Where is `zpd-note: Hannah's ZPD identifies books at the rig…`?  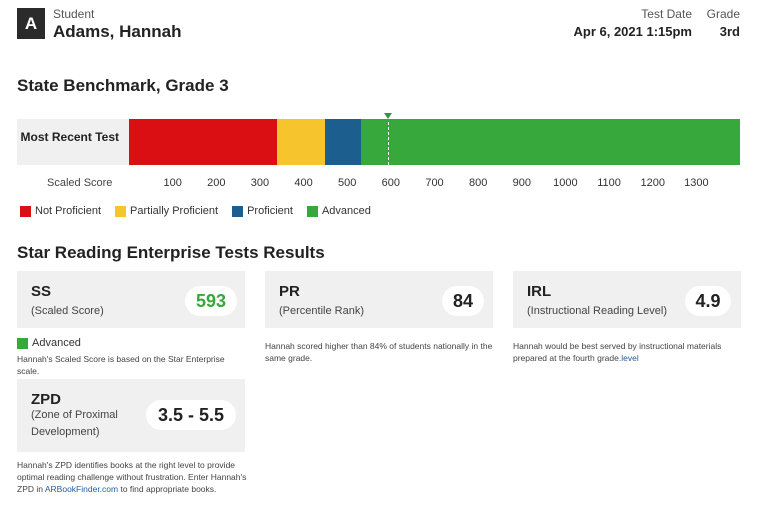
zpd-note: Hannah's ZPD identifies books at the rig… is located at coordinates (132, 477).